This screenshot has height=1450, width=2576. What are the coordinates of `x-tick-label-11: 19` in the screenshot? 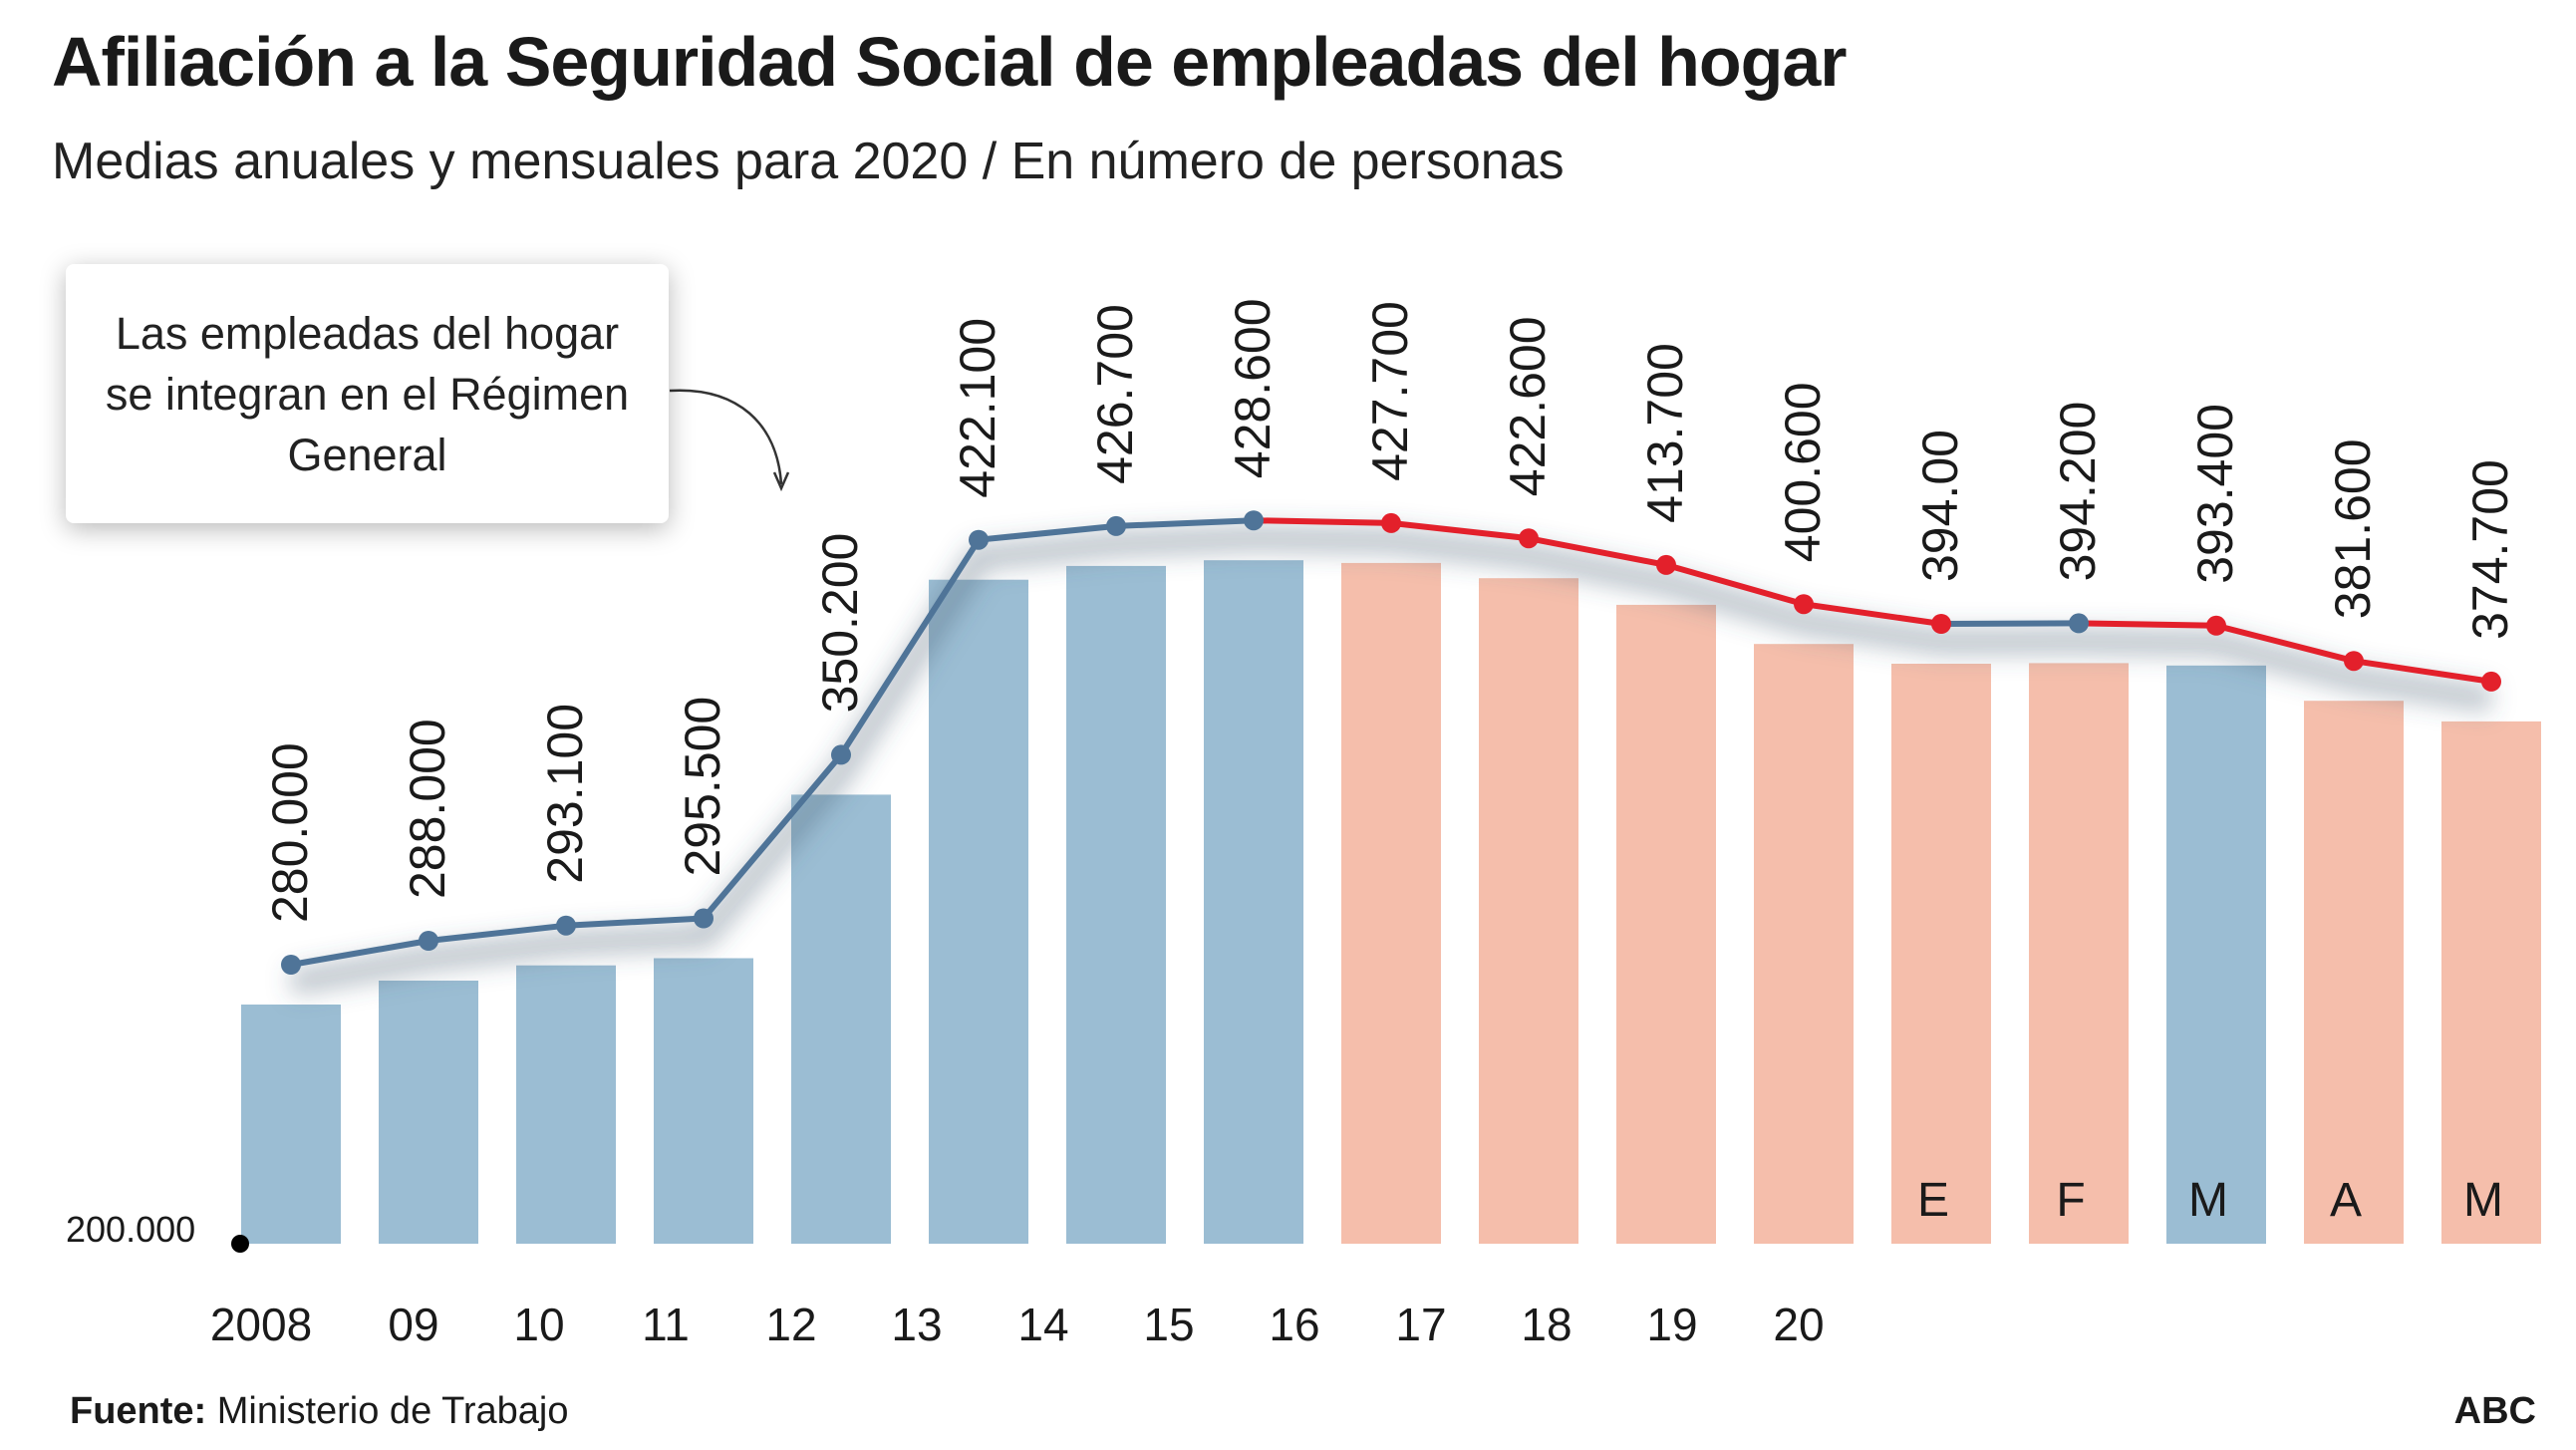 It's located at (1671, 1324).